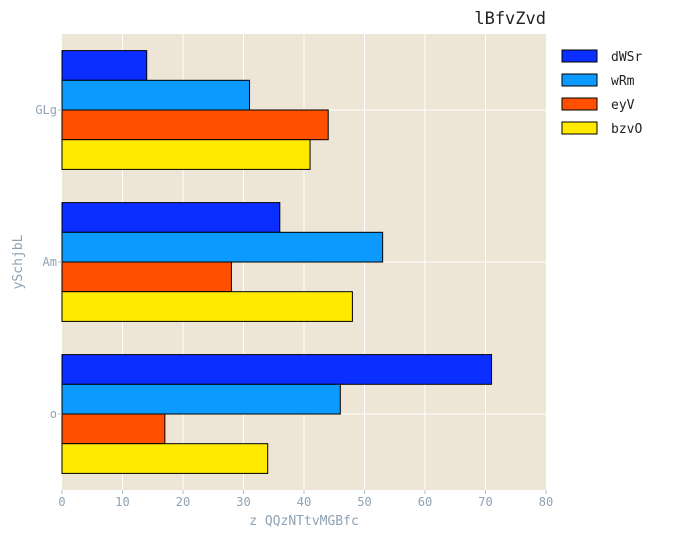 This screenshot has height=539, width=693. Describe the element at coordinates (485, 502) in the screenshot. I see `x-tick-label: 70` at that location.